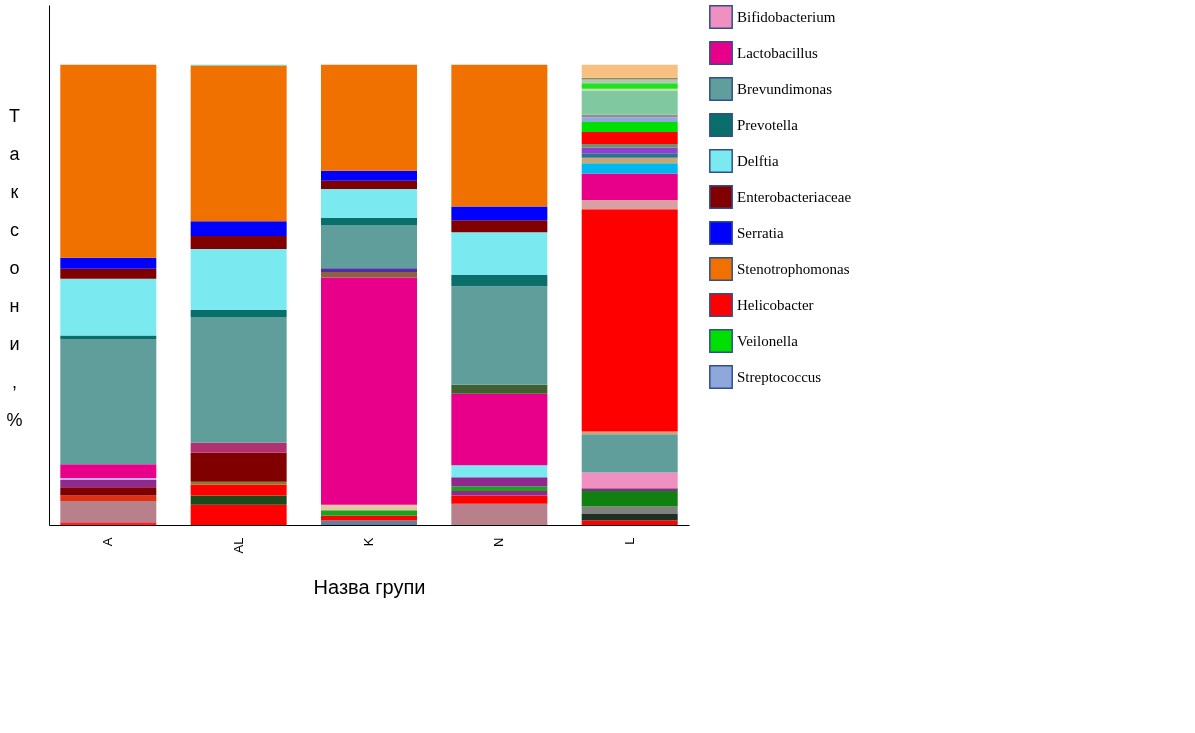  Describe the element at coordinates (775, 305) in the screenshot. I see `legend-label: Helicobacter` at that location.